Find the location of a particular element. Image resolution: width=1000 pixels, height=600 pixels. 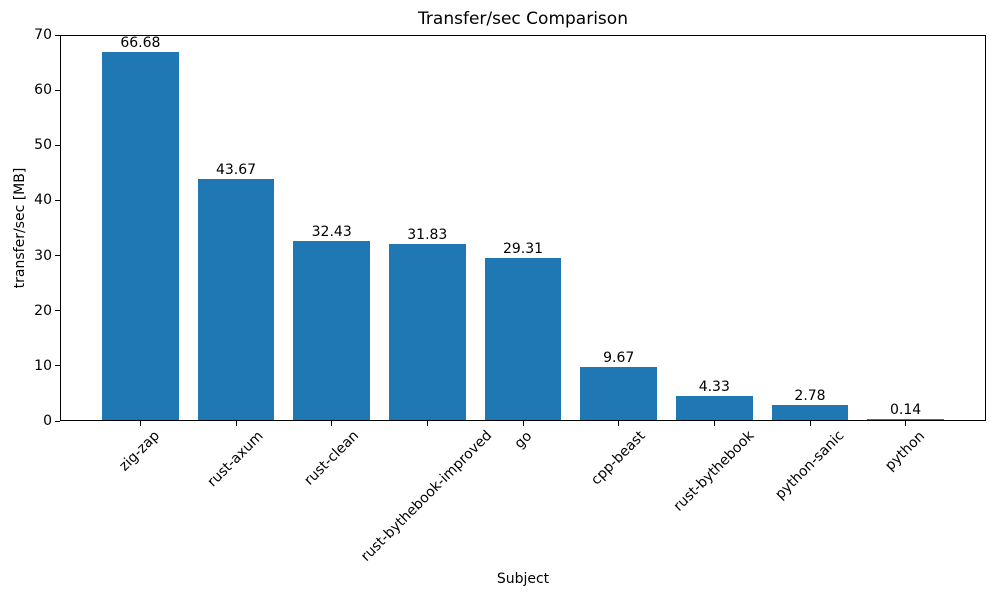

x-tick-label: python-sanic is located at coordinates (810, 465).